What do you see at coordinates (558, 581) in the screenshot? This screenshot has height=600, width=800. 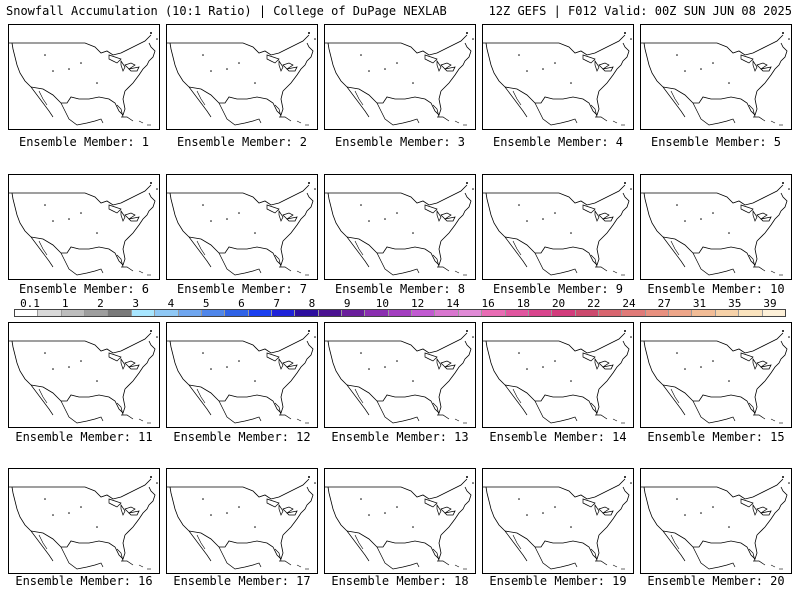 I see `ensemble-member-label: Ensemble Member: 19` at bounding box center [558, 581].